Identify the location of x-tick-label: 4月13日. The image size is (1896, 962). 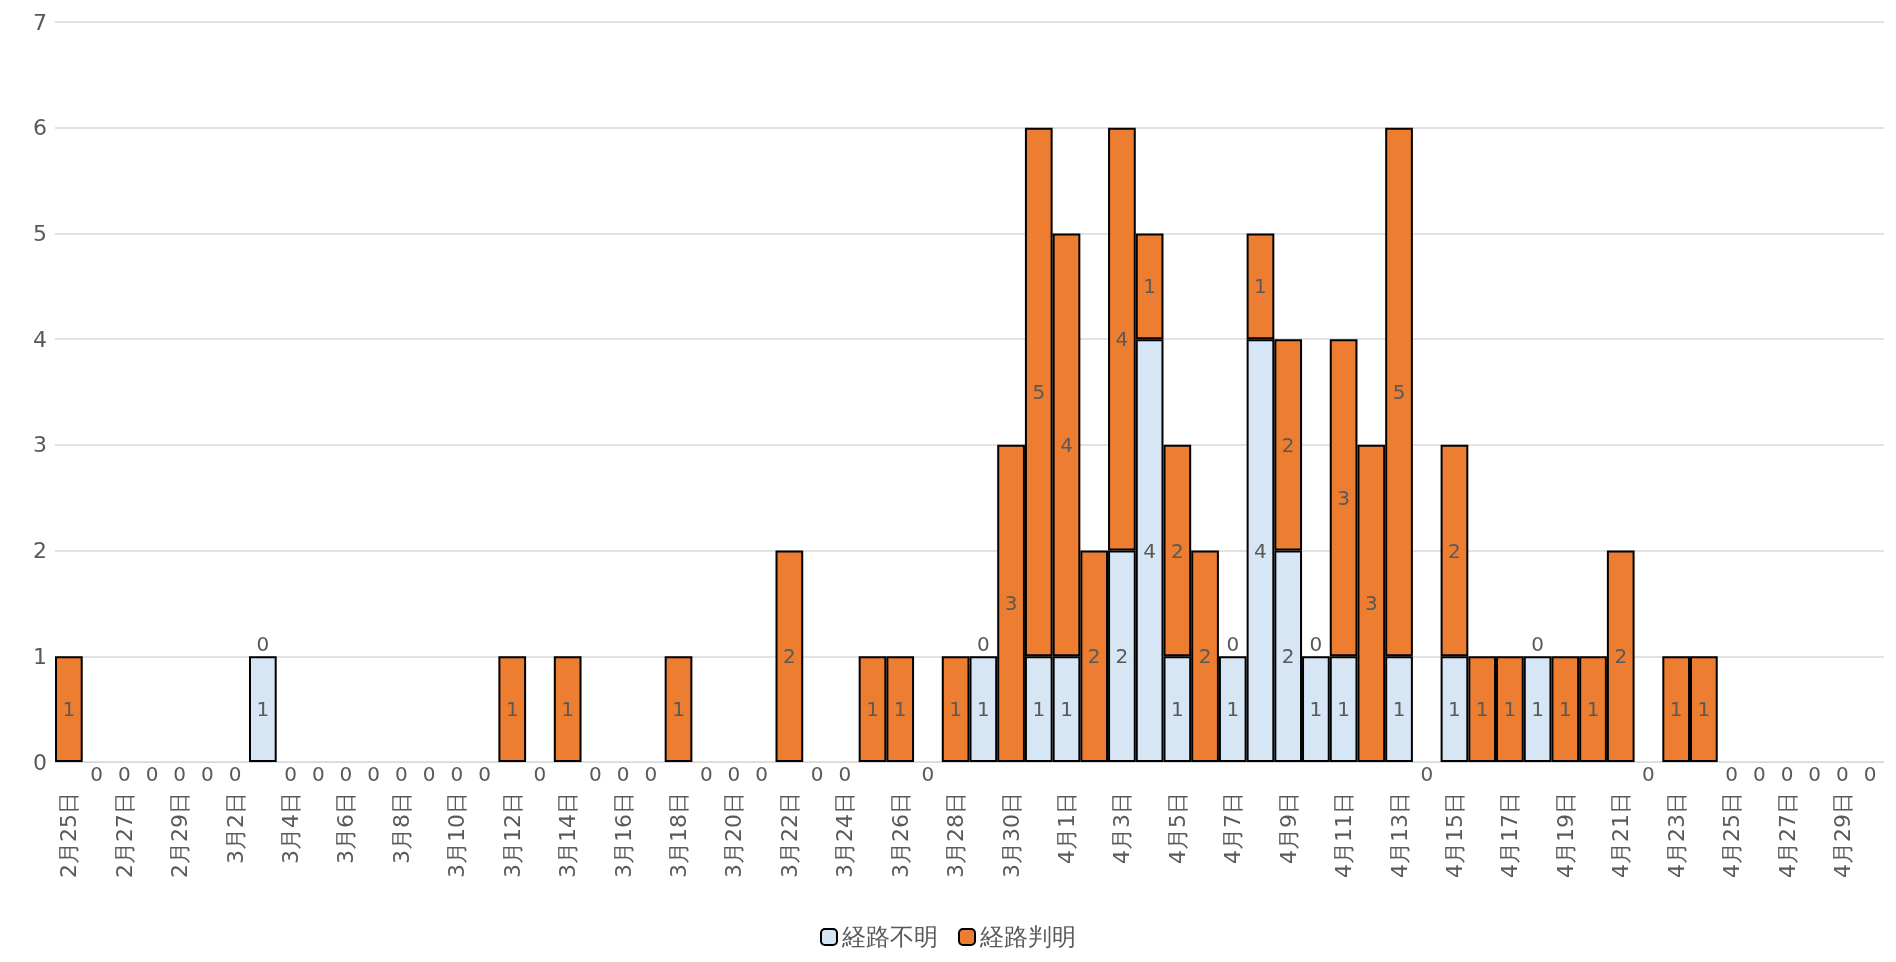
(1399, 835).